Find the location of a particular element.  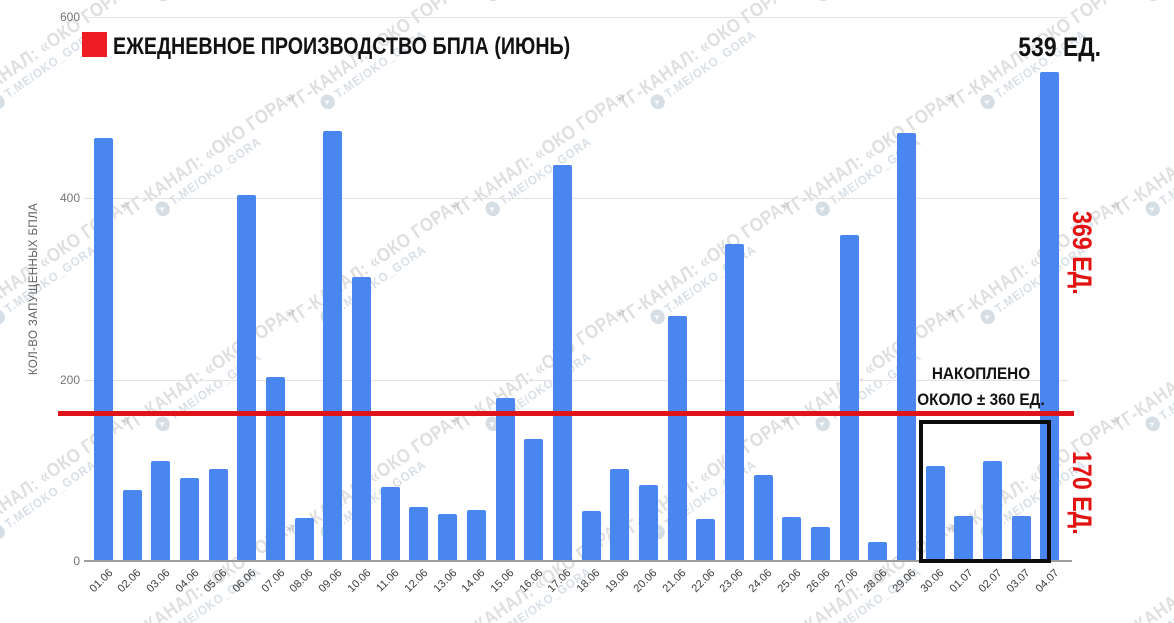

bar-02.07 is located at coordinates (993, 511).